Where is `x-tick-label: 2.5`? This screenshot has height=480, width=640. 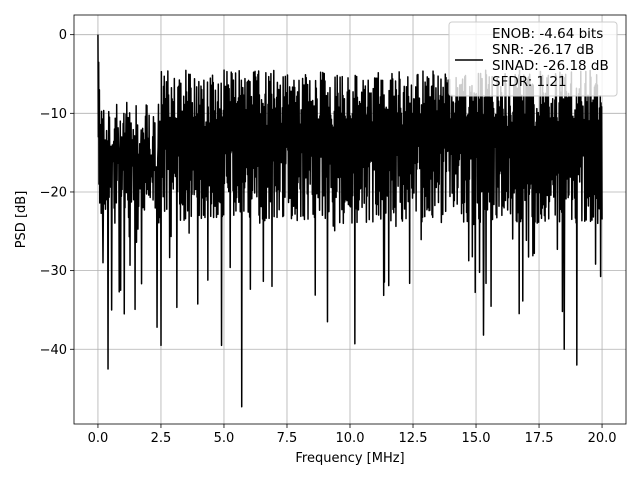 x-tick-label: 2.5 is located at coordinates (161, 438).